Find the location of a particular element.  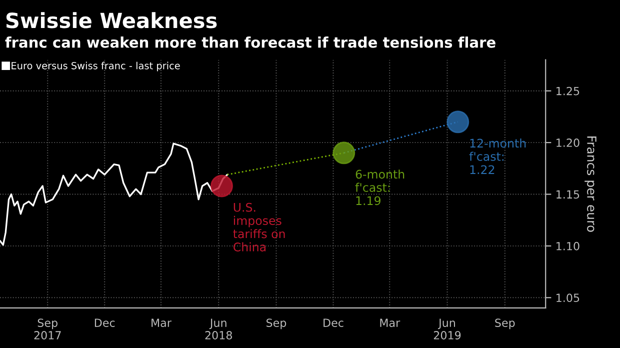

x-tick-label: Sep 2017 is located at coordinates (47, 329).